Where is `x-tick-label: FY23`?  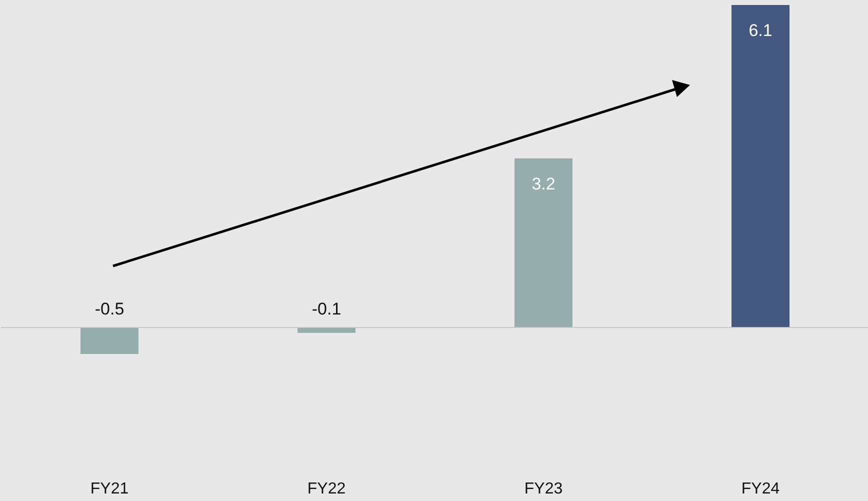 x-tick-label: FY23 is located at coordinates (543, 489).